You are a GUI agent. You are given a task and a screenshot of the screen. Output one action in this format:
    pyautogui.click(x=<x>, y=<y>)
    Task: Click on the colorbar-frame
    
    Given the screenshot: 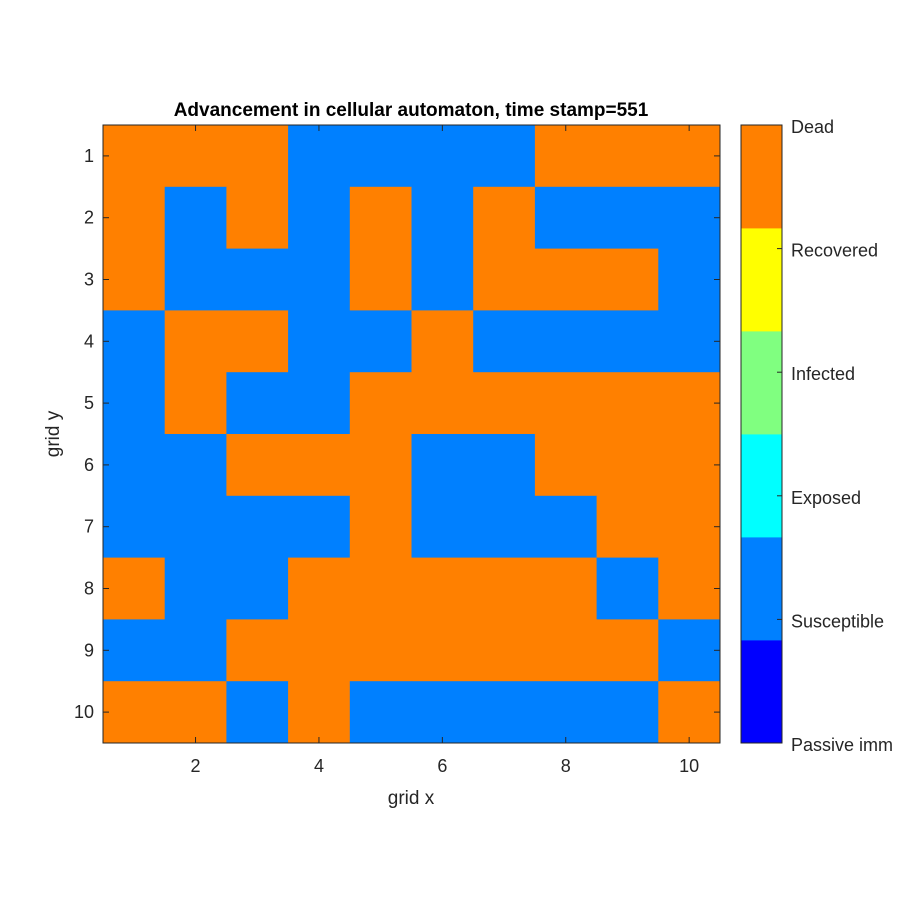 What is the action you would take?
    pyautogui.click(x=761, y=434)
    